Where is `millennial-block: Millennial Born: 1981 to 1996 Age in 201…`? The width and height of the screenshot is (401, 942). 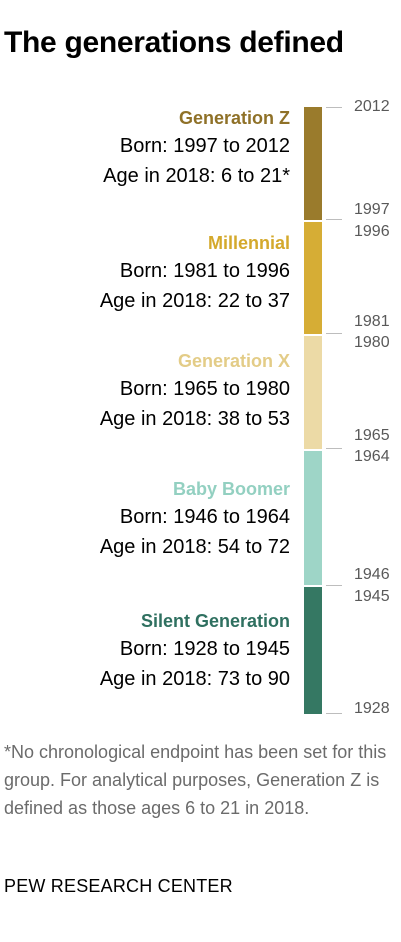
millennial-block: Millennial Born: 1981 to 1996 Age in 201… is located at coordinates (147, 273).